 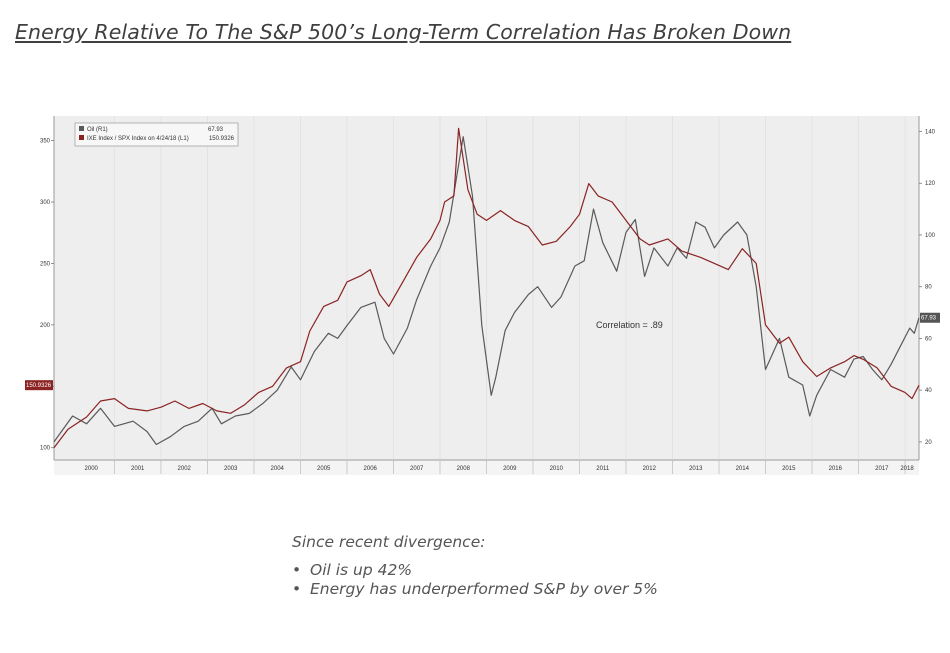 I want to click on correlation-annotation: Correlation = .89, so click(x=629, y=325).